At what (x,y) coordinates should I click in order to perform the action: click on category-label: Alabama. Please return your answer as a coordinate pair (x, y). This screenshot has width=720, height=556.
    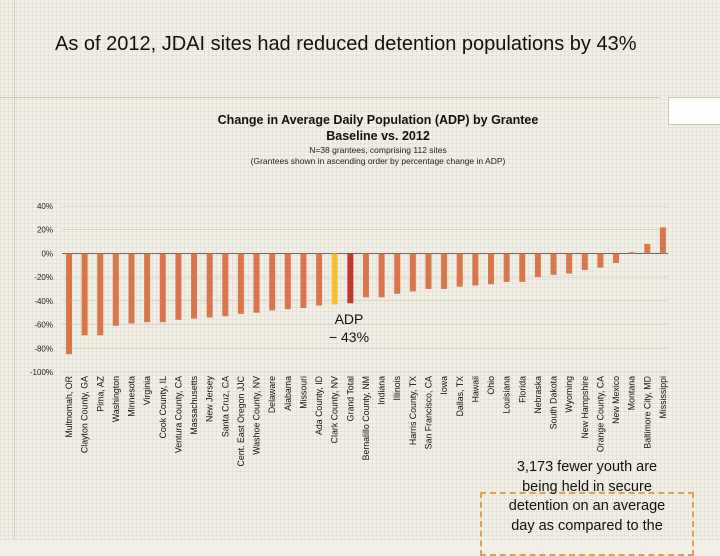
    Looking at the image, I should click on (288, 393).